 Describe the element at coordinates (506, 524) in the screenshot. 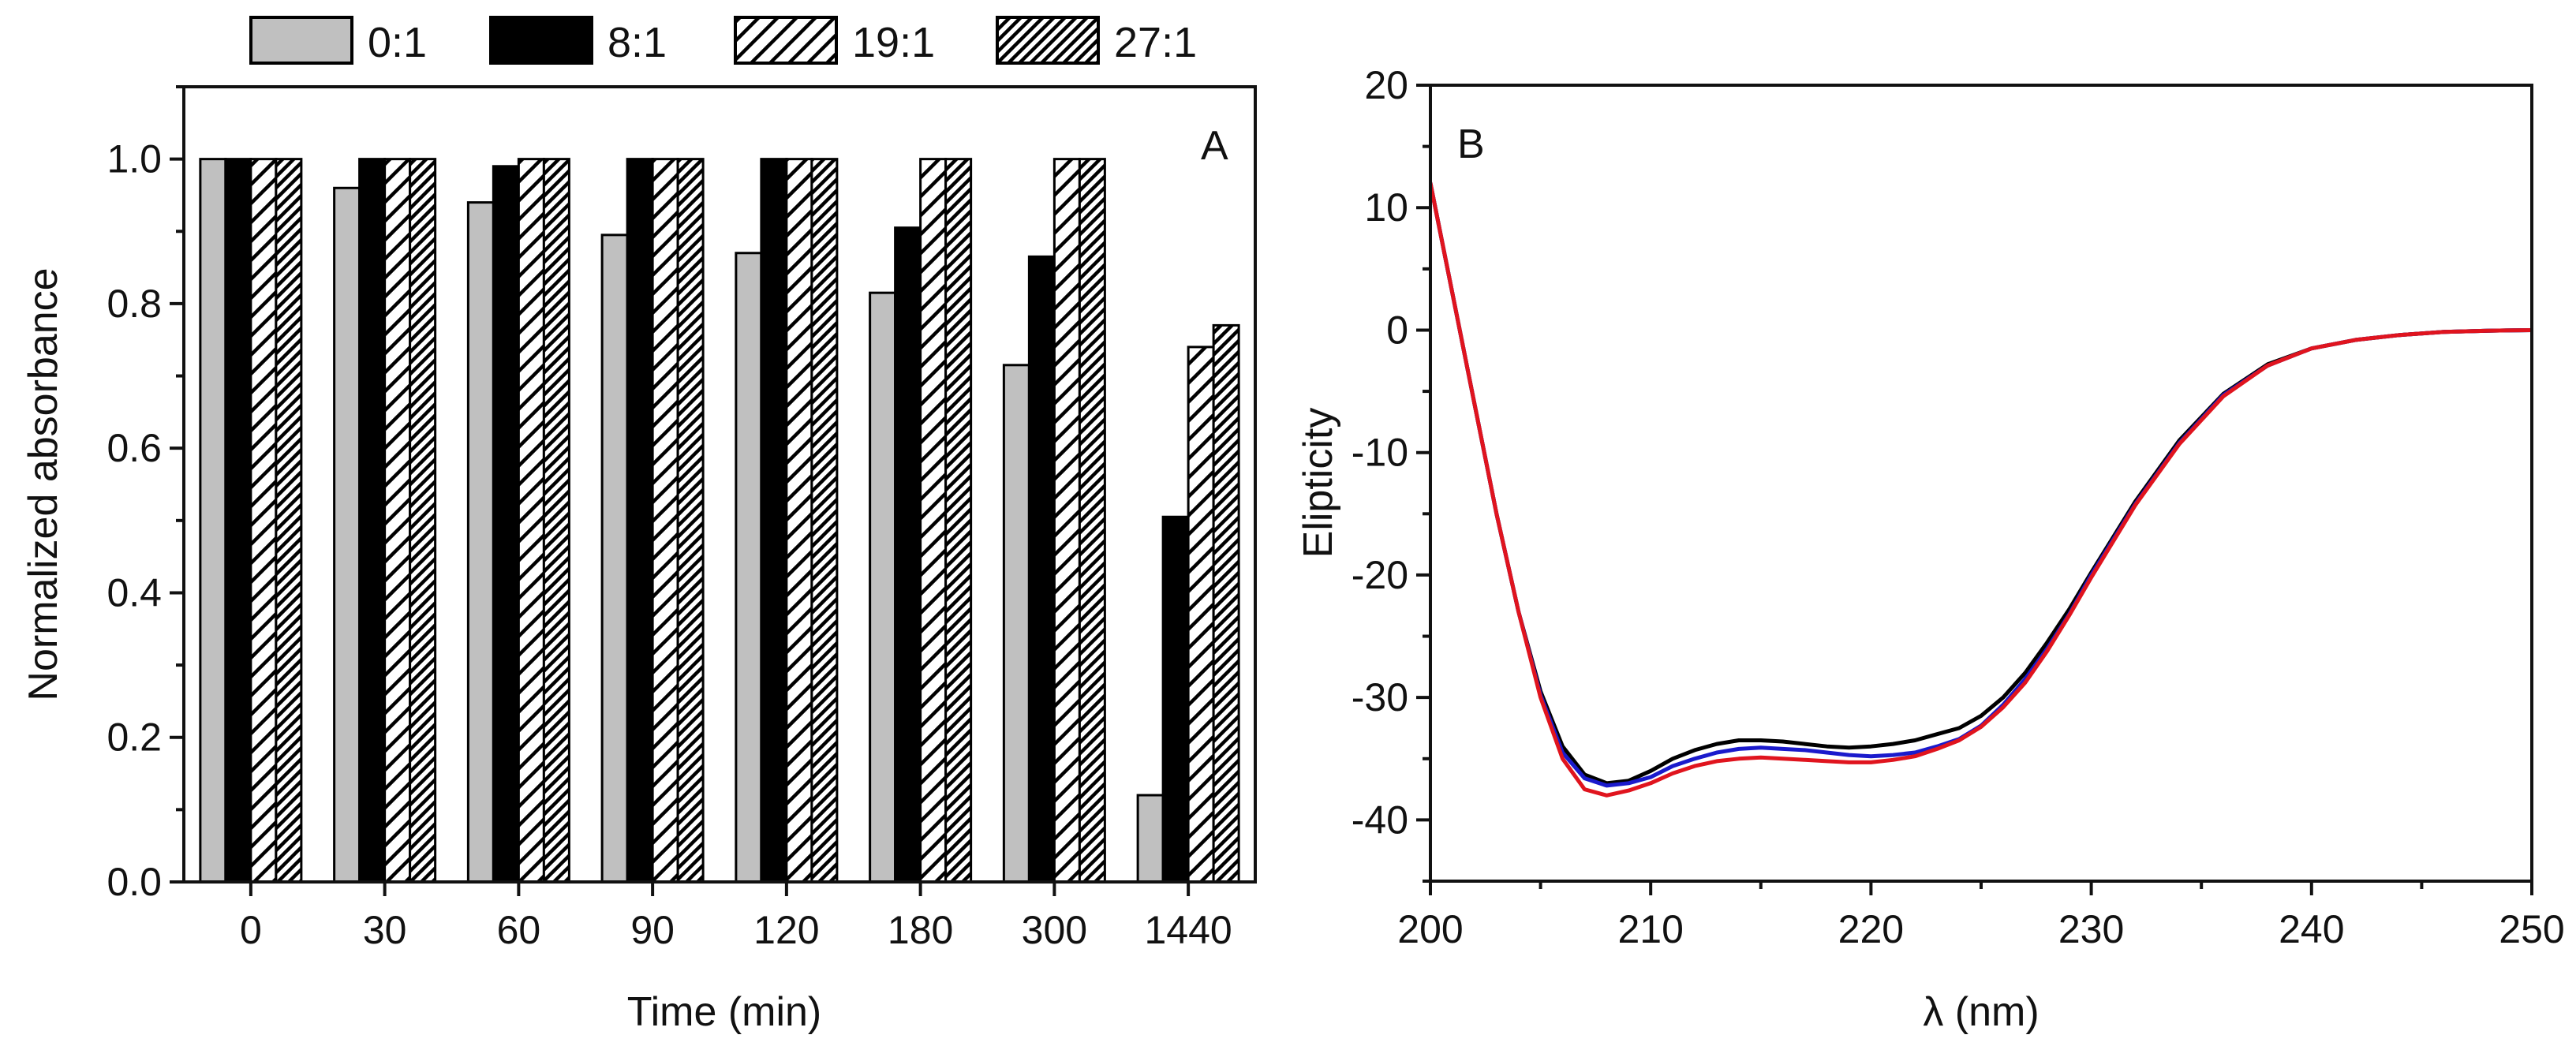

I see `bar-8-1-t60` at that location.